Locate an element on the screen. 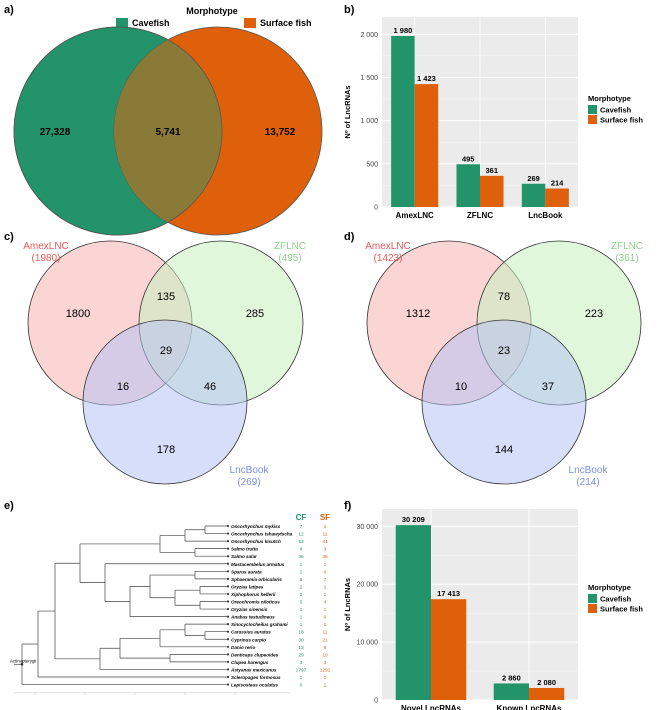  cf-count: 18 is located at coordinates (301, 633).